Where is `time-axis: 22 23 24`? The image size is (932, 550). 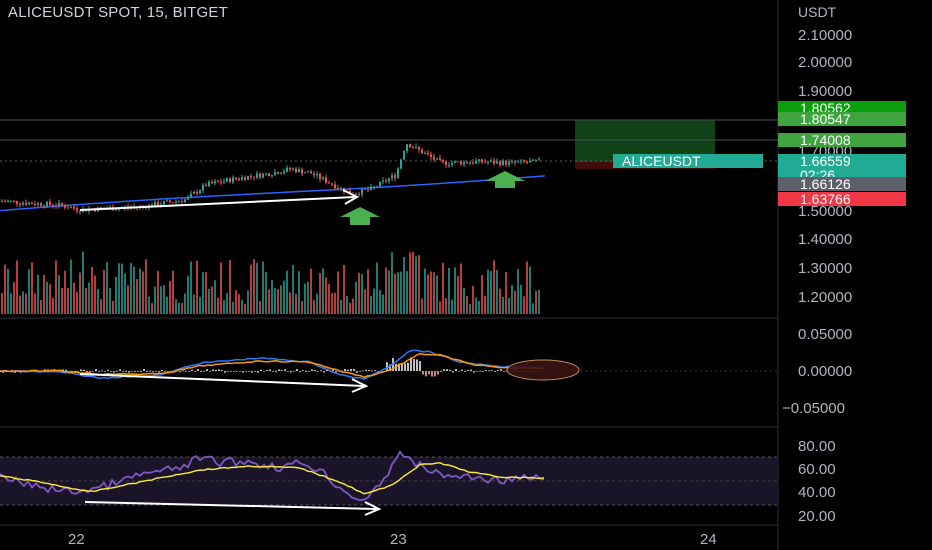 time-axis: 22 23 24 is located at coordinates (392, 539).